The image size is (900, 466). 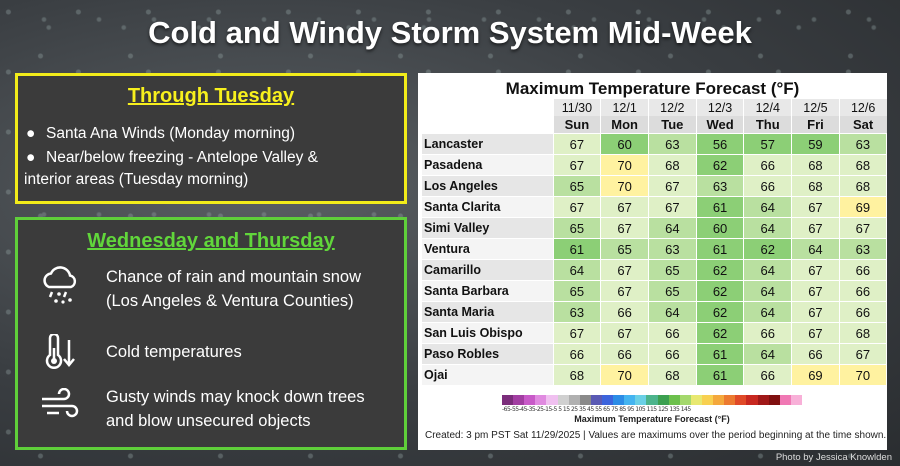 I want to click on table-row: Santa Maria 63 66 64 62 64 67 66, so click(x=654, y=312).